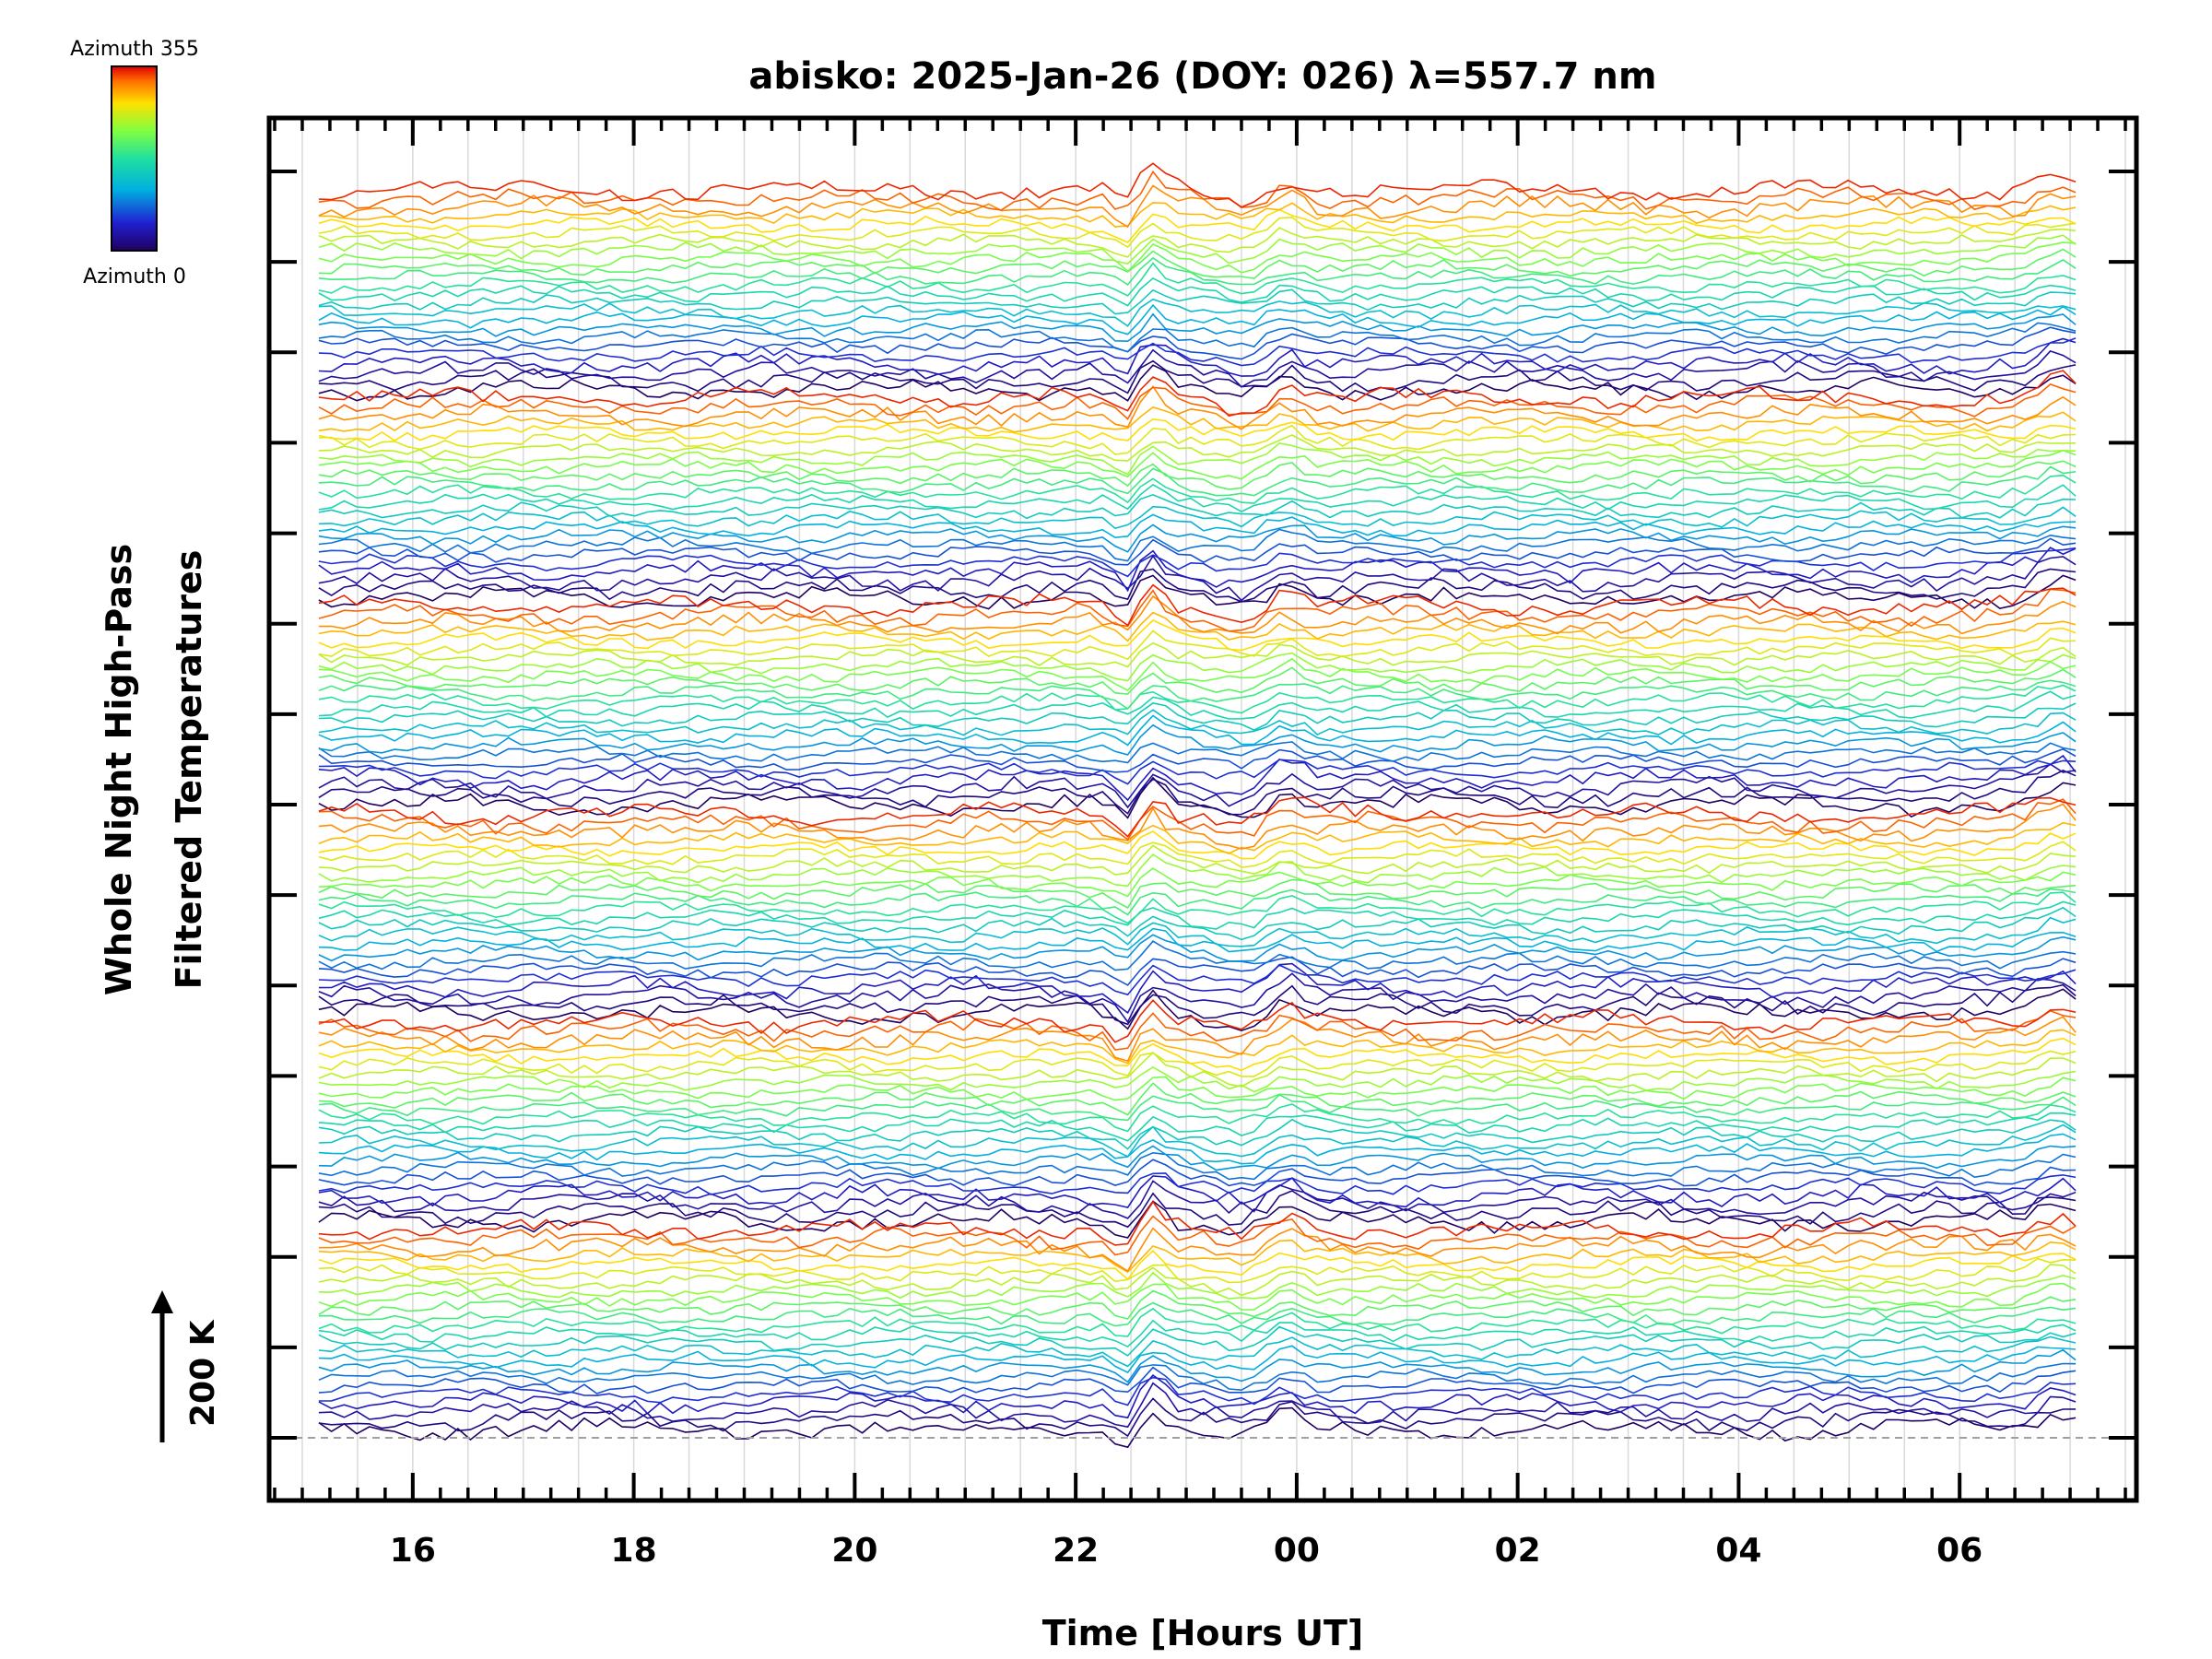 The width and height of the screenshot is (2212, 1659). I want to click on x-tick-label: 18, so click(634, 1551).